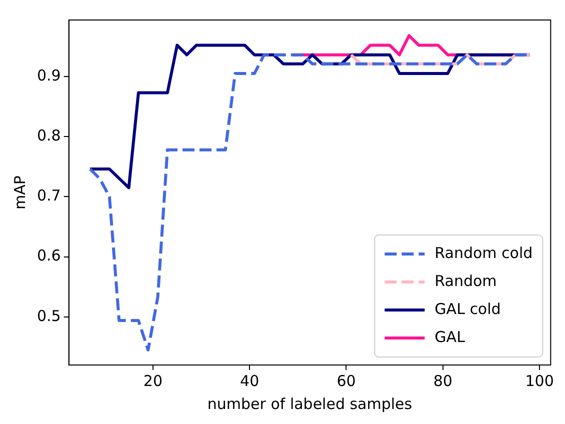 The width and height of the screenshot is (565, 424). What do you see at coordinates (309, 403) in the screenshot?
I see `x-axis-title: number of labeled samples` at bounding box center [309, 403].